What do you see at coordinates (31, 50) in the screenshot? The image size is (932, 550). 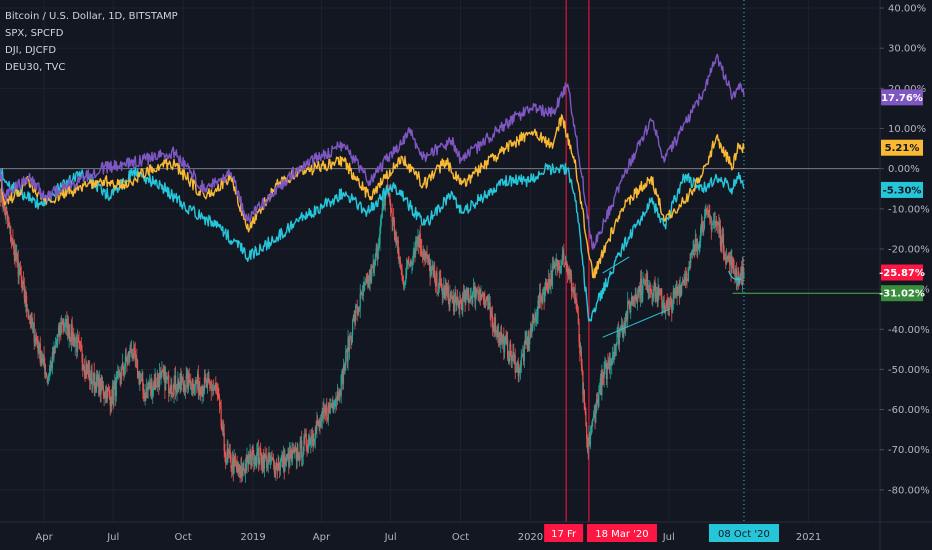 I see `legend-dji: DJI, DJCFD` at bounding box center [31, 50].